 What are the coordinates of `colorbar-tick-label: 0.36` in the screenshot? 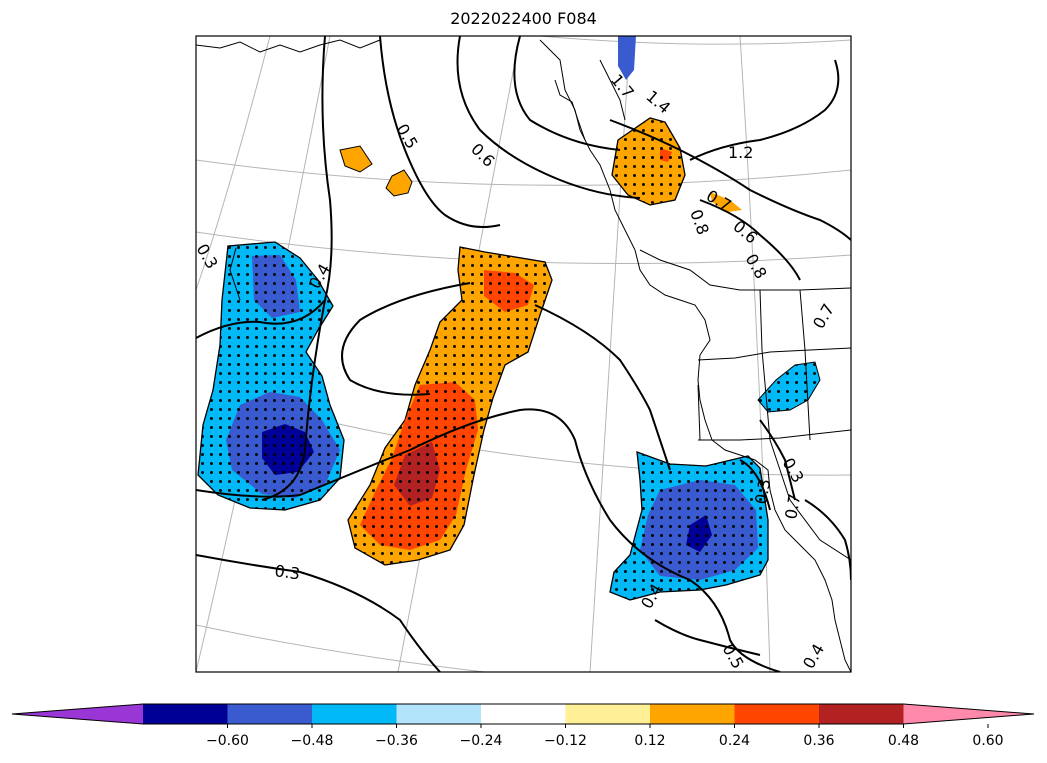 It's located at (818, 741).